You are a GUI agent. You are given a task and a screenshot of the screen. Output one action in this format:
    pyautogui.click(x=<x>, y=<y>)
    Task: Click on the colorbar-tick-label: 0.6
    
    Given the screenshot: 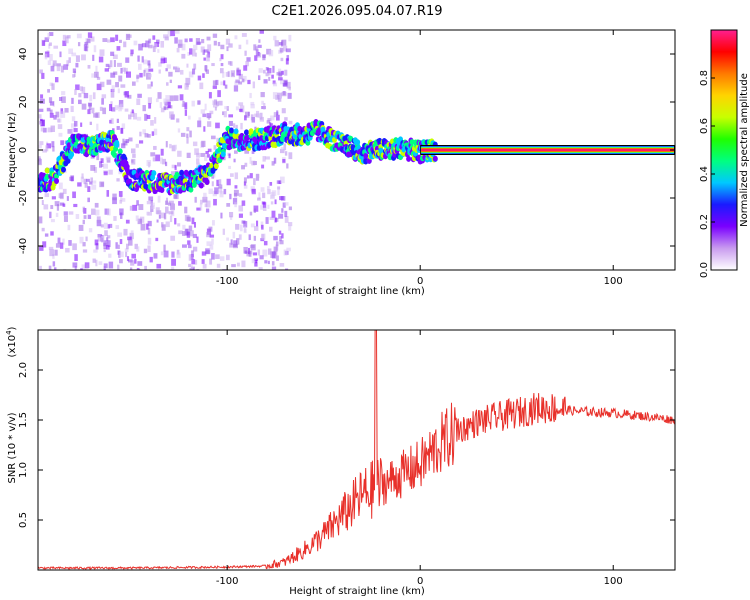 What is the action you would take?
    pyautogui.click(x=704, y=126)
    